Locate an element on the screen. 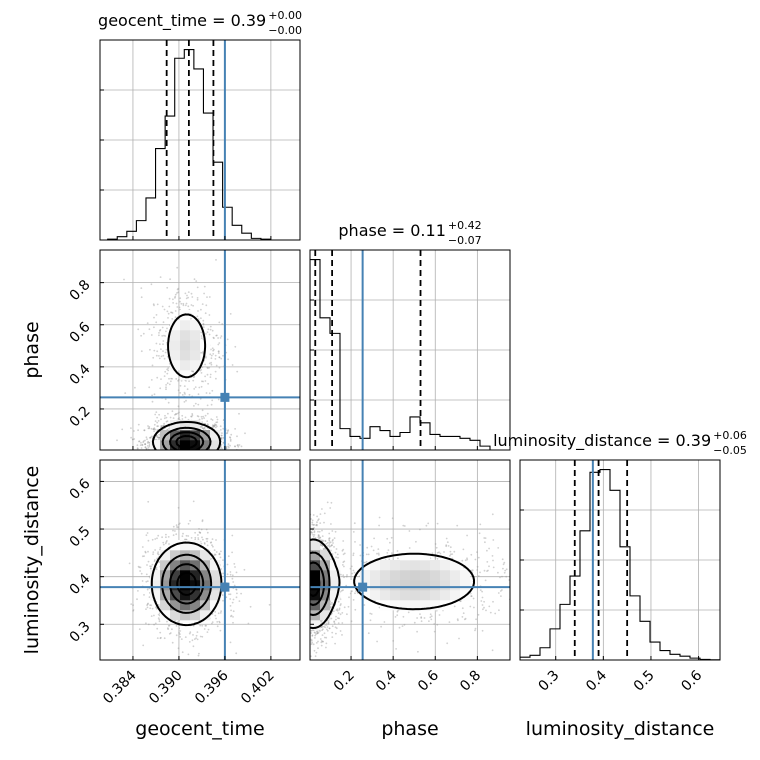 The image size is (760, 760). histogram-luminosity_distance is located at coordinates (620, 564).